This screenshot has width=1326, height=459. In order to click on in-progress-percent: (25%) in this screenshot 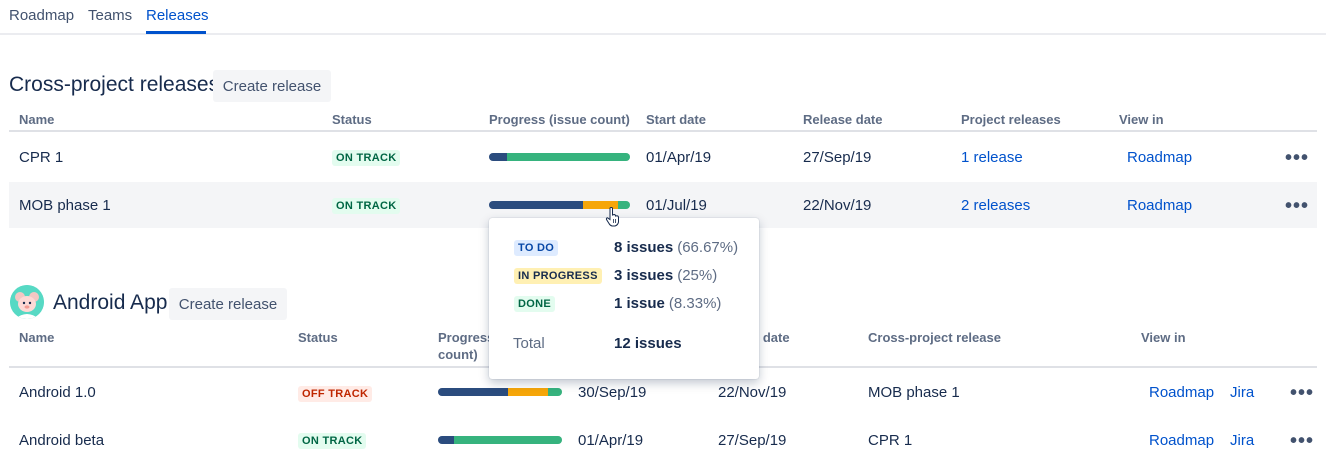, I will do `click(697, 275)`.